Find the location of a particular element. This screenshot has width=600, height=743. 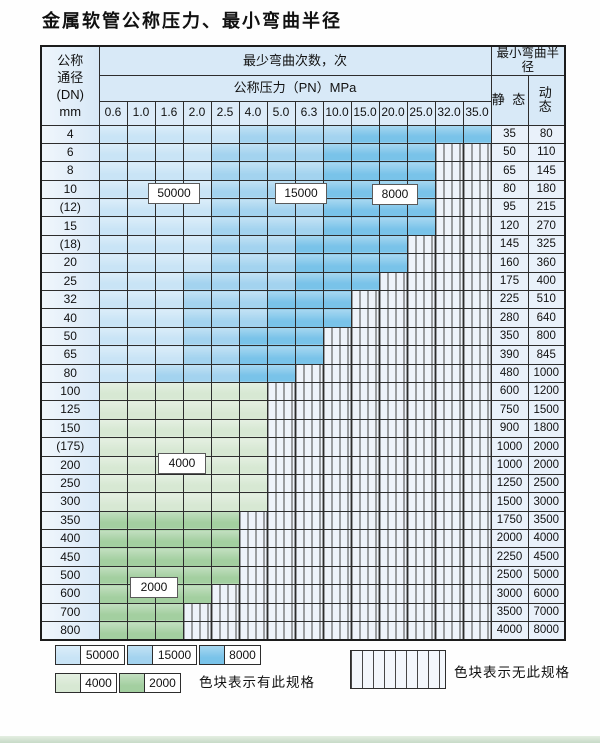

static-value-cell: 750 is located at coordinates (509, 410).